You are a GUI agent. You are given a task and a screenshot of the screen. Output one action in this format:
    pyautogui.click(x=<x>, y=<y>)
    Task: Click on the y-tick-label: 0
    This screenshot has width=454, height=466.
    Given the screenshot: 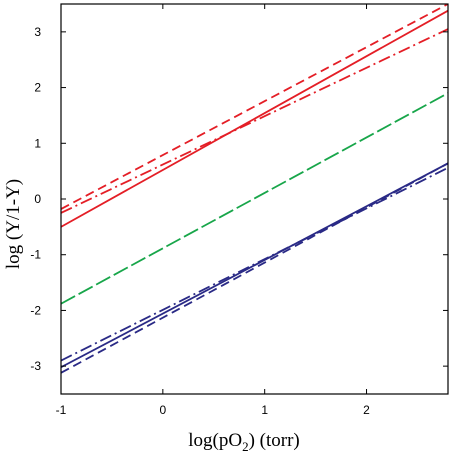 What is the action you would take?
    pyautogui.click(x=37, y=199)
    